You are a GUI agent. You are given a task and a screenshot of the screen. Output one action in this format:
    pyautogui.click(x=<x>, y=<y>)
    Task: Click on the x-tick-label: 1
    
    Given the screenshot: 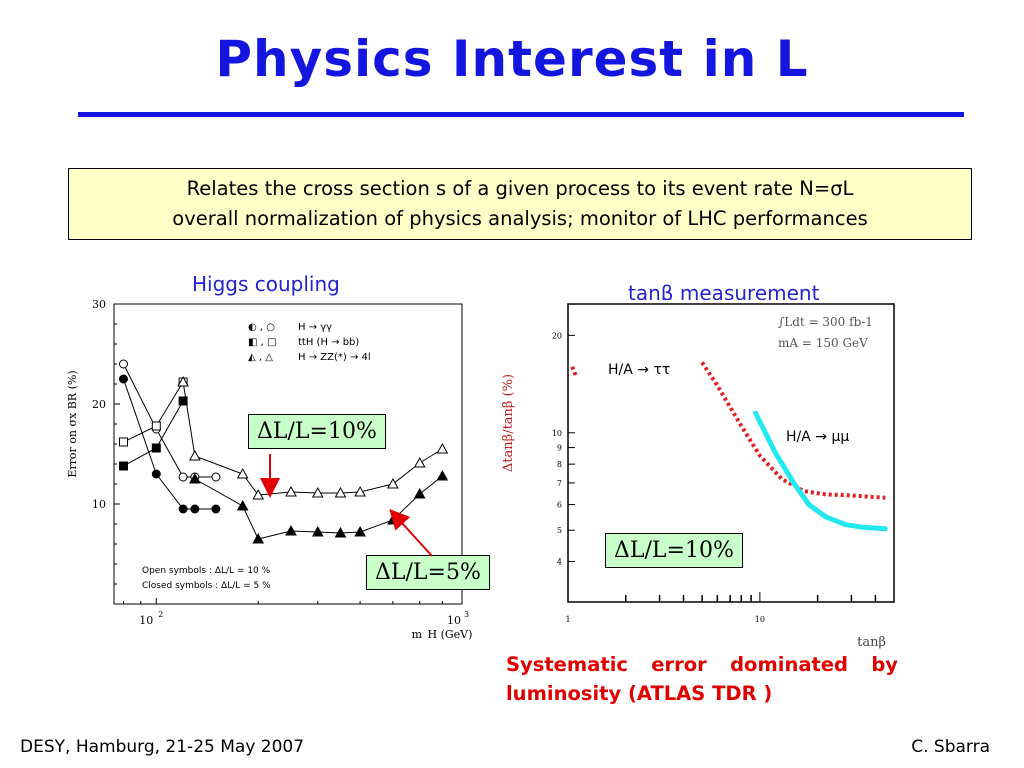 What is the action you would take?
    pyautogui.click(x=567, y=619)
    